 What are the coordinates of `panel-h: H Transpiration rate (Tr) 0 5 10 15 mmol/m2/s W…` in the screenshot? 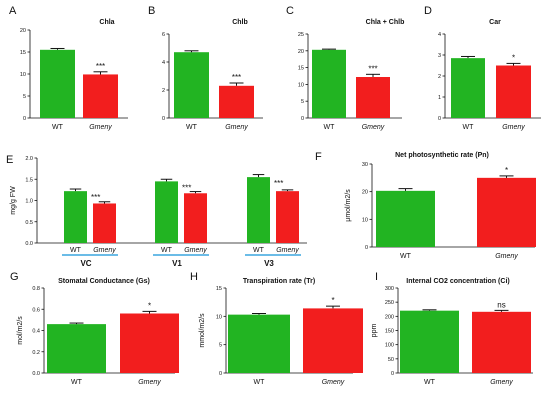 It's located at (276, 328).